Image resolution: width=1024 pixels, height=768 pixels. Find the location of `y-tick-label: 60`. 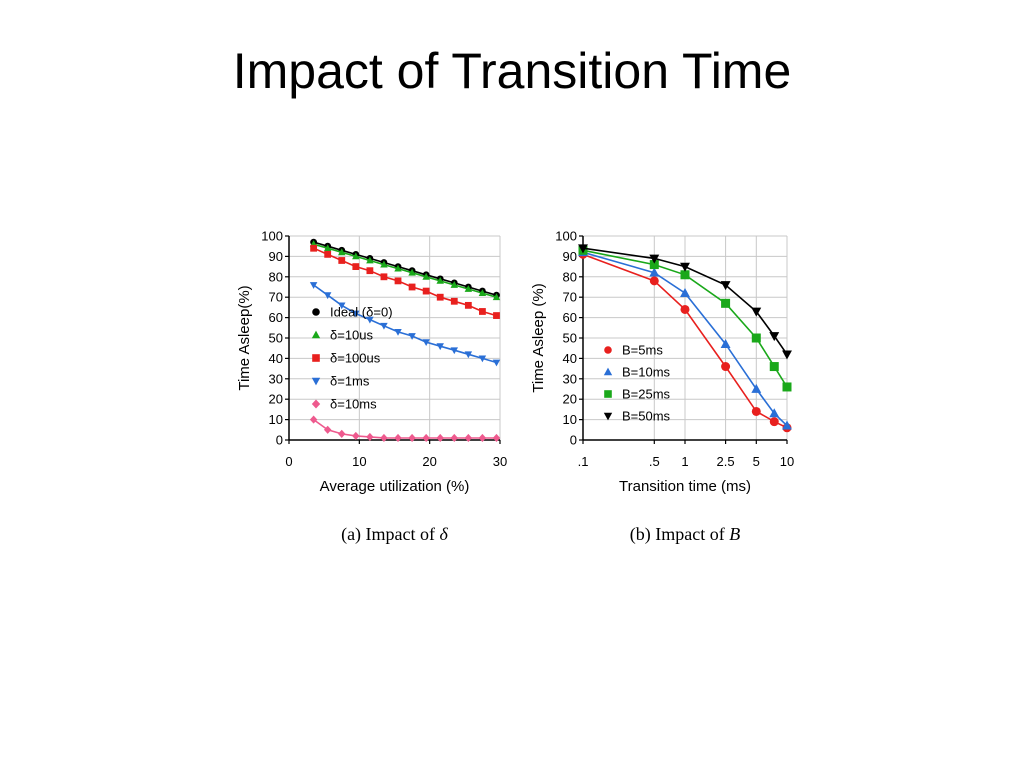

y-tick-label: 60 is located at coordinates (570, 317).